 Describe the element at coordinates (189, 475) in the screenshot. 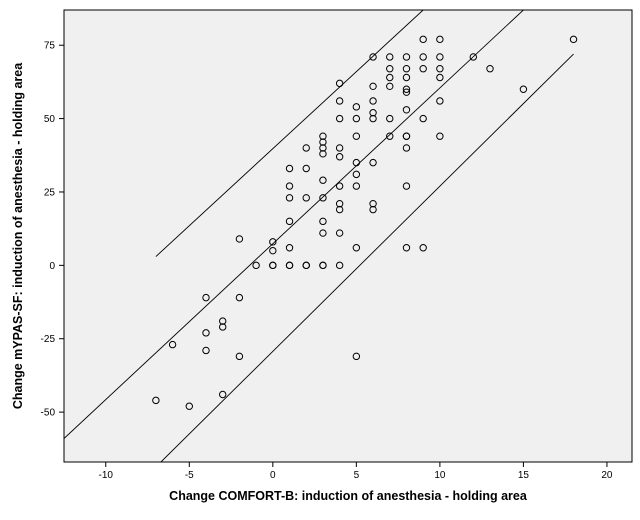

I see `x-tick-label: -5` at that location.